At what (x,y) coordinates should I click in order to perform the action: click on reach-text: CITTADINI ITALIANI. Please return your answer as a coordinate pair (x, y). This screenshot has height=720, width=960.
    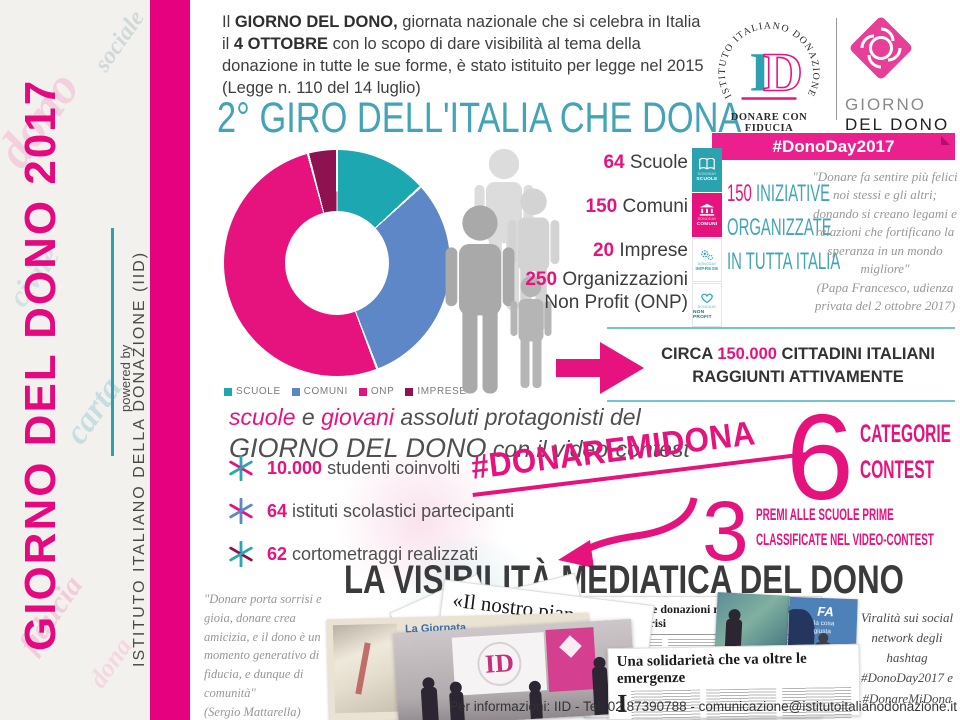
    Looking at the image, I should click on (855, 354).